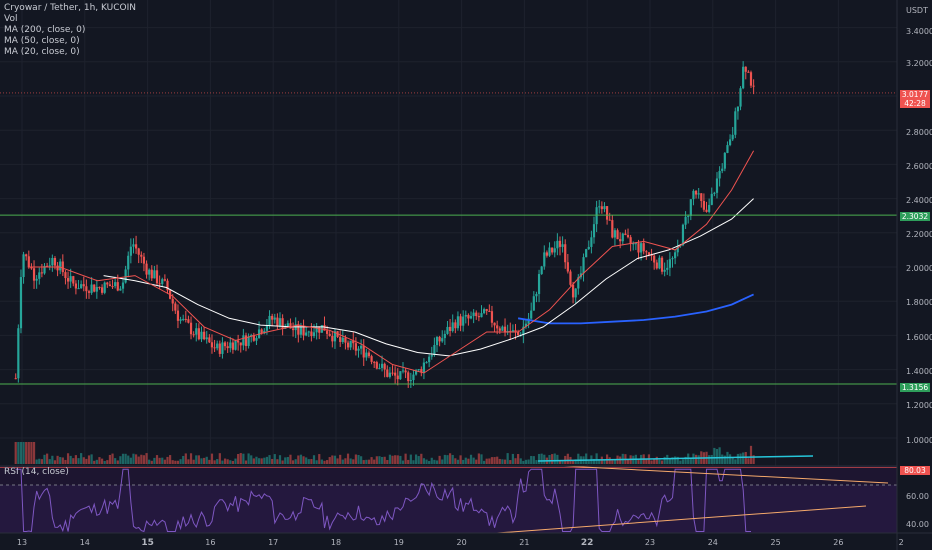 This screenshot has height=550, width=932. What do you see at coordinates (713, 542) in the screenshot?
I see `time-axis-label: 24` at bounding box center [713, 542].